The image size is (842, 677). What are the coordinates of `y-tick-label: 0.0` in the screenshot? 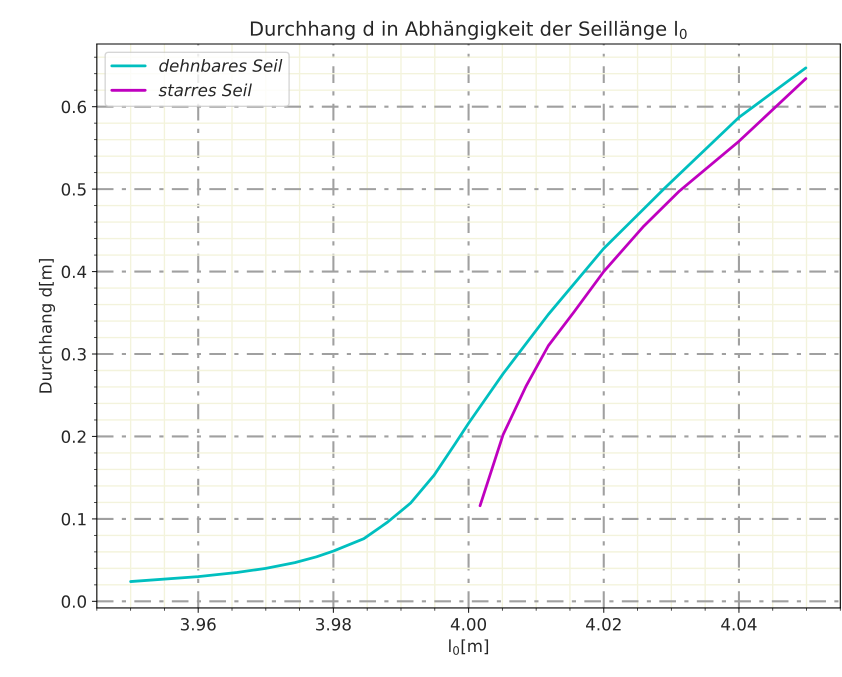 It's located at (74, 601).